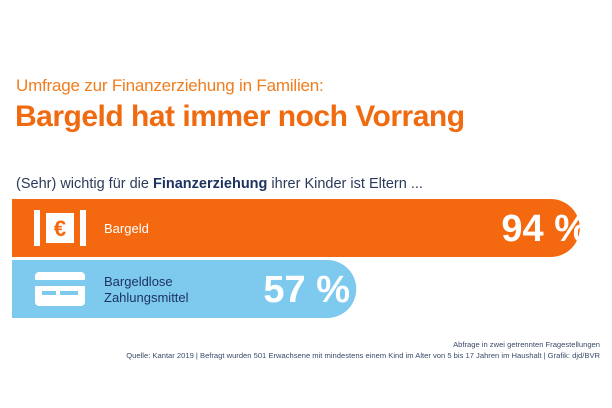 The height and width of the screenshot is (408, 612). Describe the element at coordinates (240, 116) in the screenshot. I see `chart-title: Bargeld hat immer noch Vorrang` at that location.